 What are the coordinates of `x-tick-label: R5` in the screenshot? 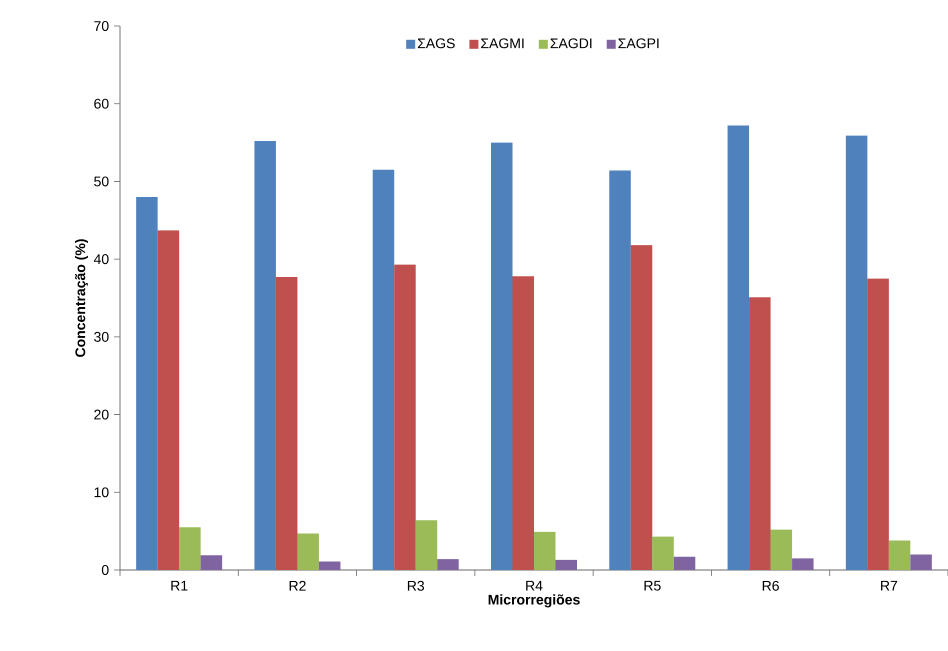 It's located at (652, 585).